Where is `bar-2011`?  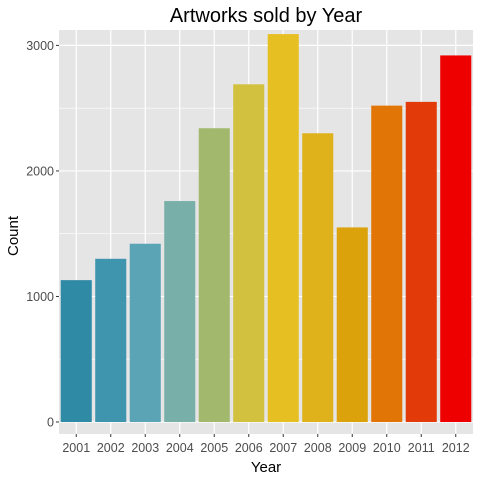 bar-2011 is located at coordinates (421, 261).